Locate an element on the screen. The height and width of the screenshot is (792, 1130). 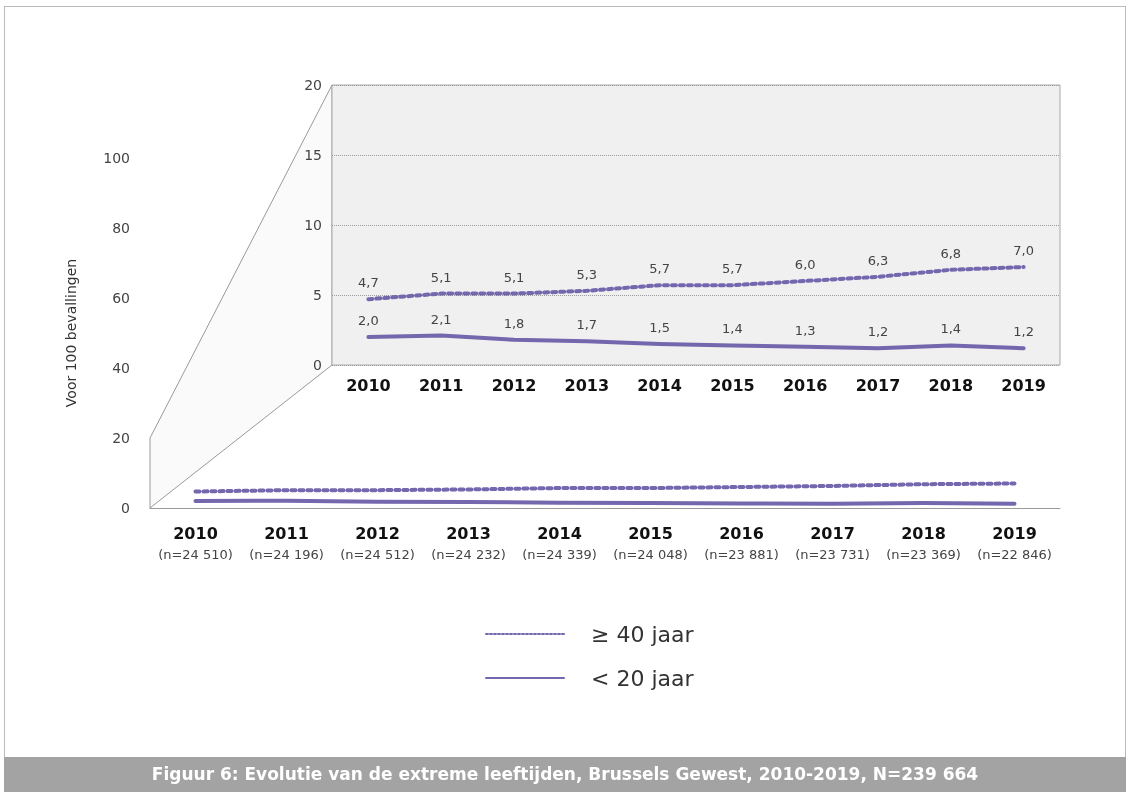
x-tick-label: 2011 is located at coordinates (441, 385).